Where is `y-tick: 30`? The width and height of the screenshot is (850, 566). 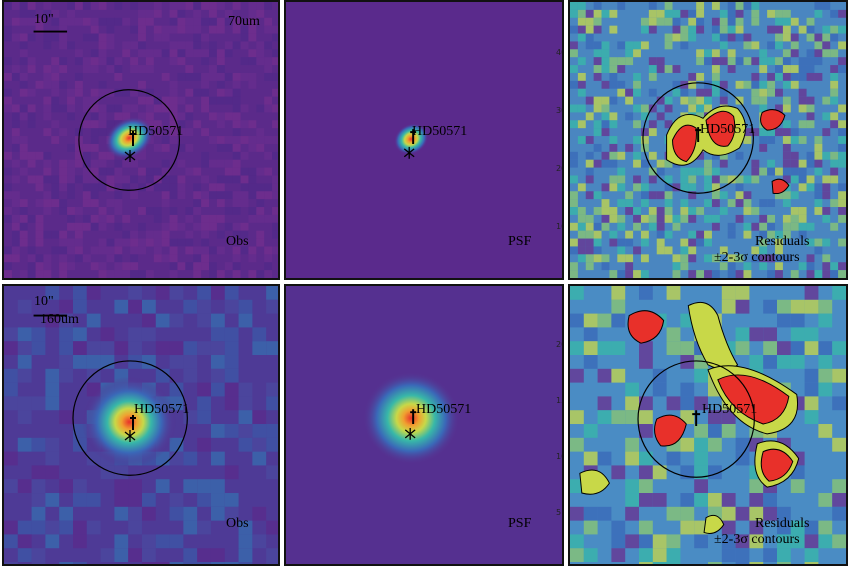
y-tick: 30 is located at coordinates (559, 110).